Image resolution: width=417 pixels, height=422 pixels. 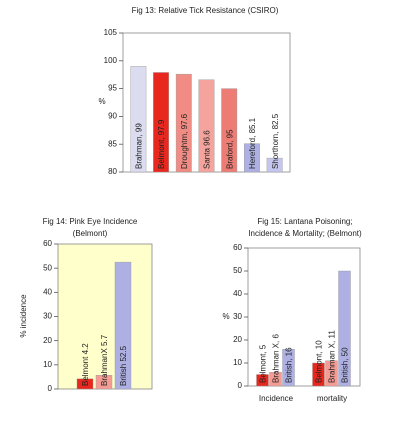 I want to click on data-label: Belmont 4.2, so click(x=85, y=364).